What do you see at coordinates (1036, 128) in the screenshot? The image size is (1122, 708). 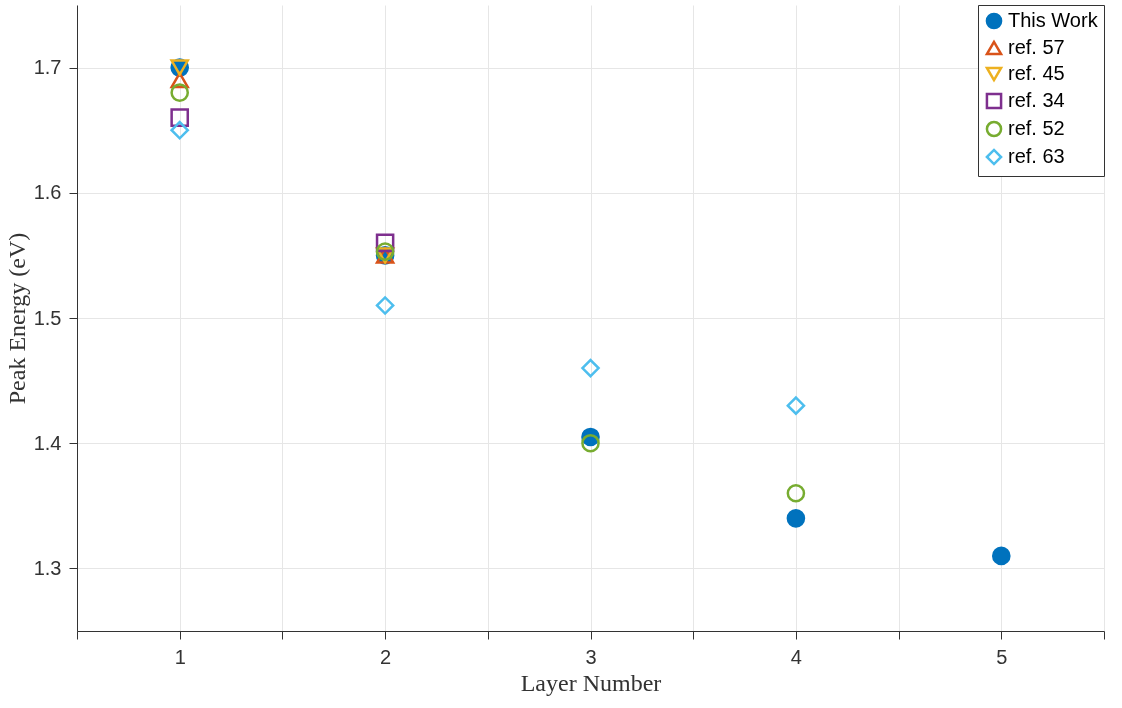 I see `legend-label: ref. 52` at bounding box center [1036, 128].